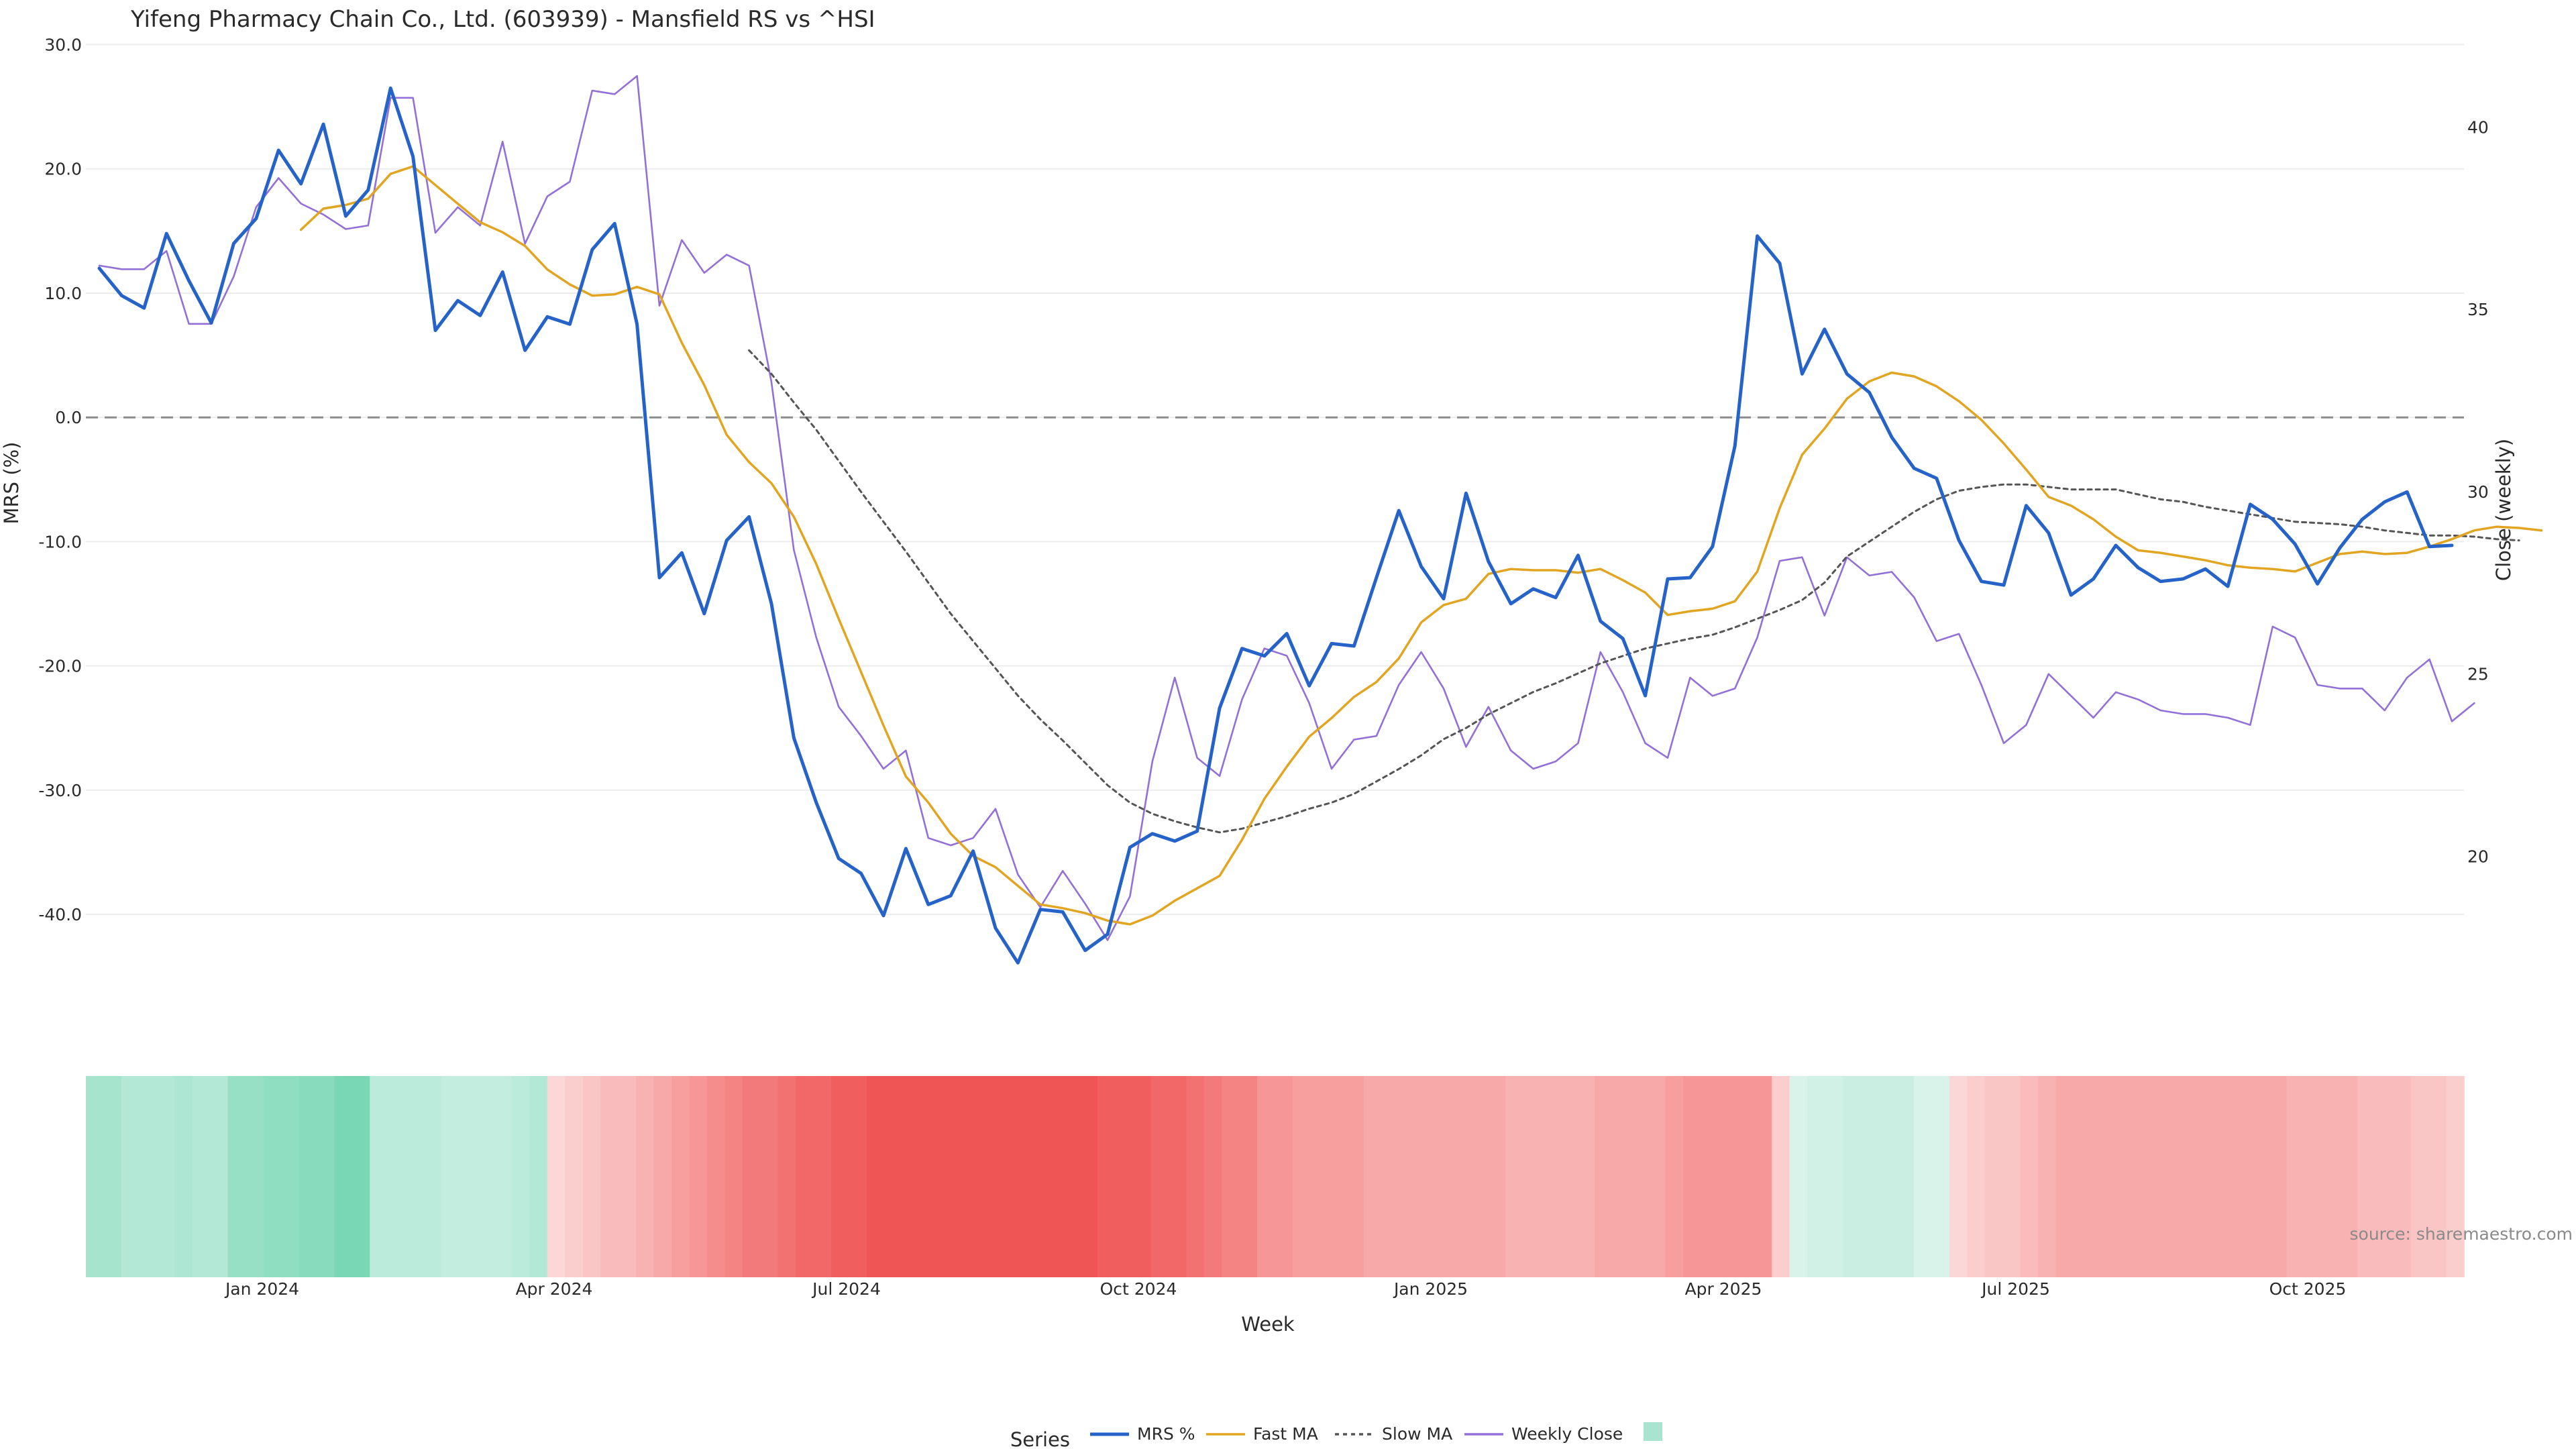  What do you see at coordinates (2015, 1289) in the screenshot?
I see `x-tick-label: Jul 2025` at bounding box center [2015, 1289].